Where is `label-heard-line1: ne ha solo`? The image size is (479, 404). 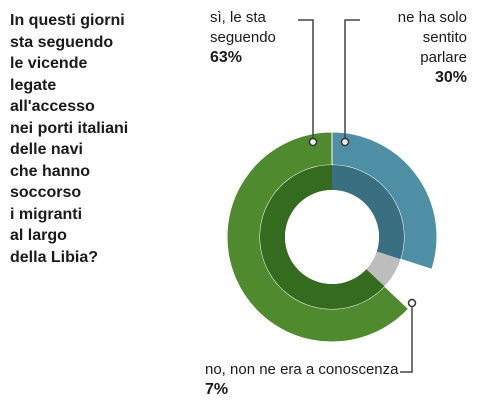
label-heard-line1: ne ha solo is located at coordinates (432, 17).